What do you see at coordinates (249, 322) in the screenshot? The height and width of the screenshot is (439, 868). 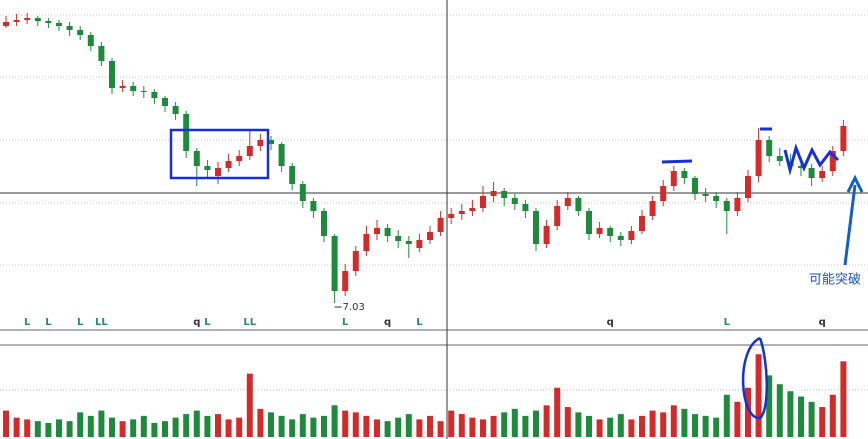 I see `marker: LL` at bounding box center [249, 322].